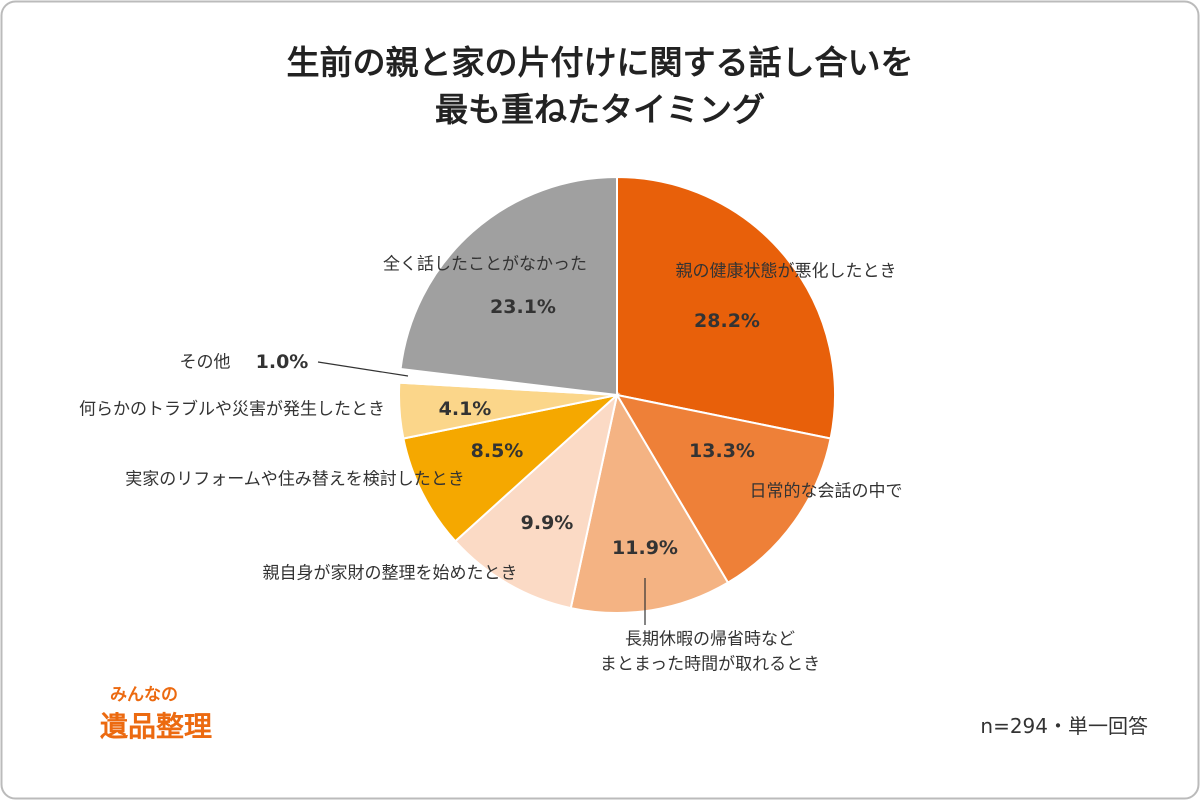 Image resolution: width=1200 pixels, height=800 pixels. I want to click on logo: みんなの 遺品整理, so click(156, 712).